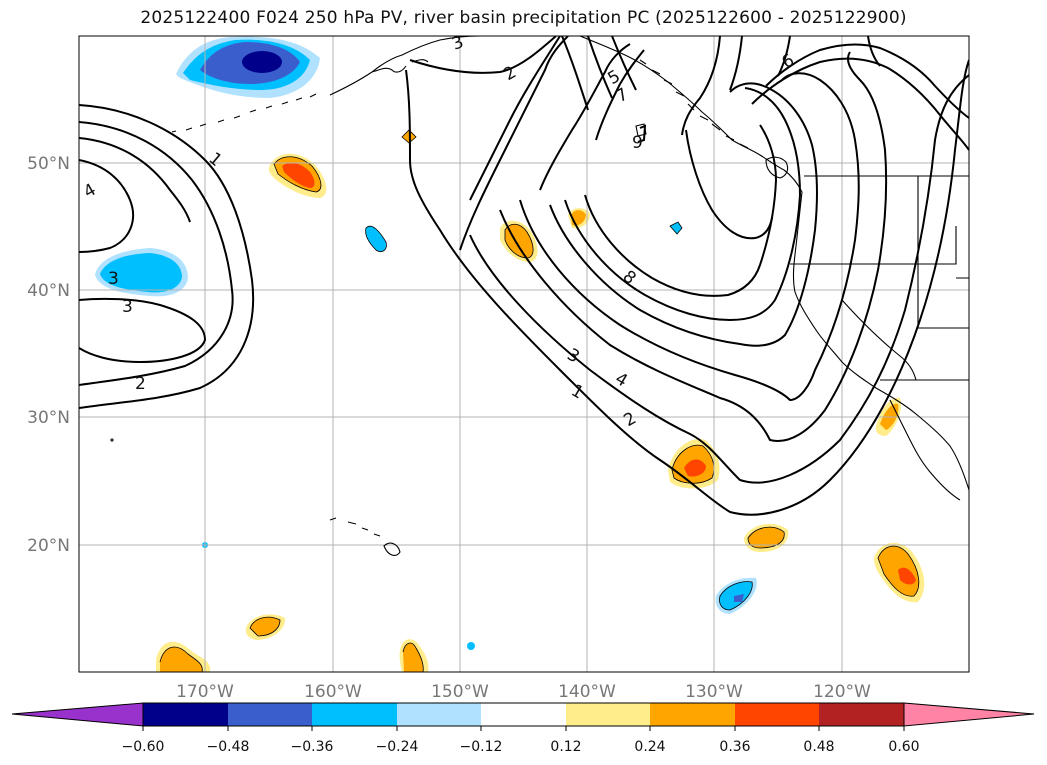 The width and height of the screenshot is (1047, 765). What do you see at coordinates (903, 747) in the screenshot?
I see `colorbar-tick-label: 0.60` at bounding box center [903, 747].